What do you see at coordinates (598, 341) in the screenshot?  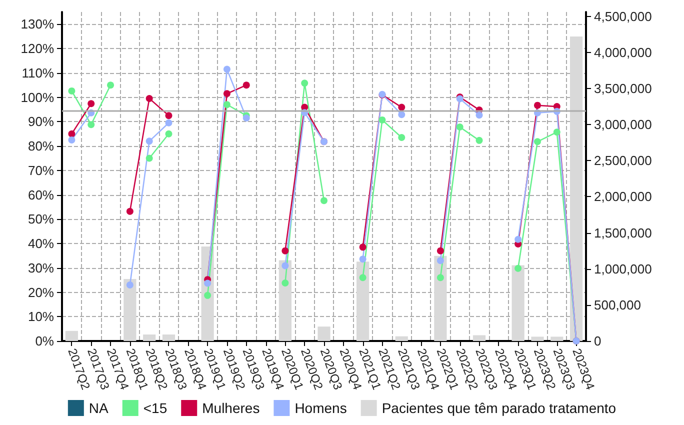 I see `y2-tick-label: 0` at bounding box center [598, 341].